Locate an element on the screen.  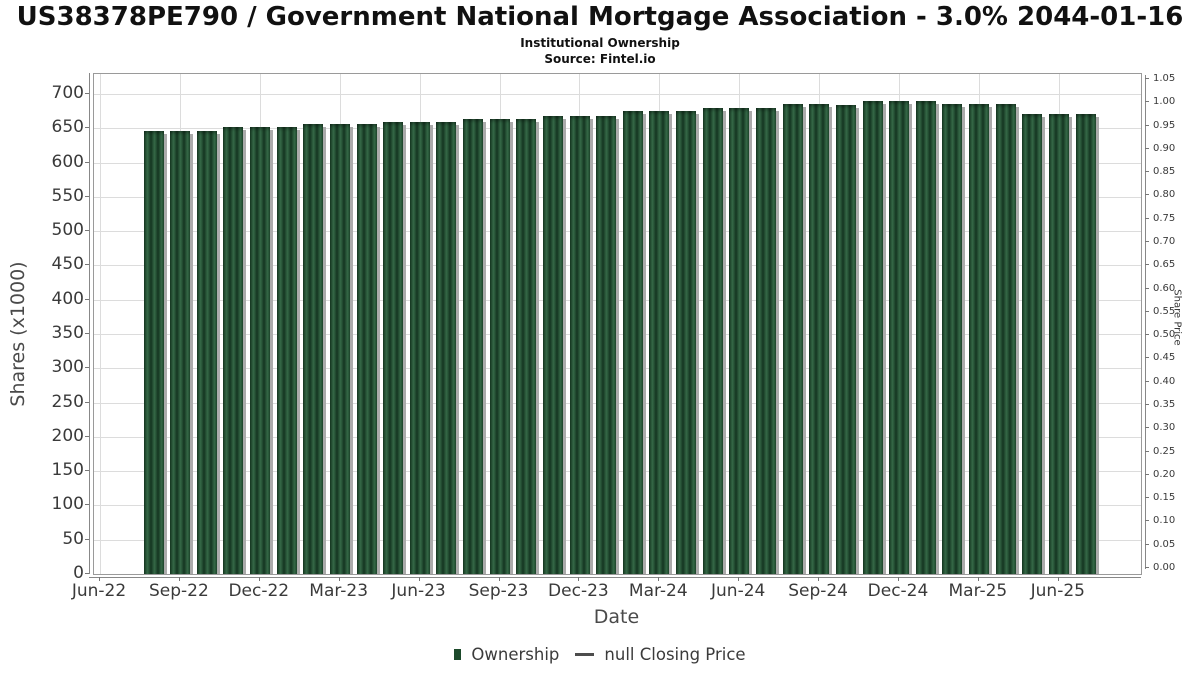
x-axis-label: Date is located at coordinates (616, 617).